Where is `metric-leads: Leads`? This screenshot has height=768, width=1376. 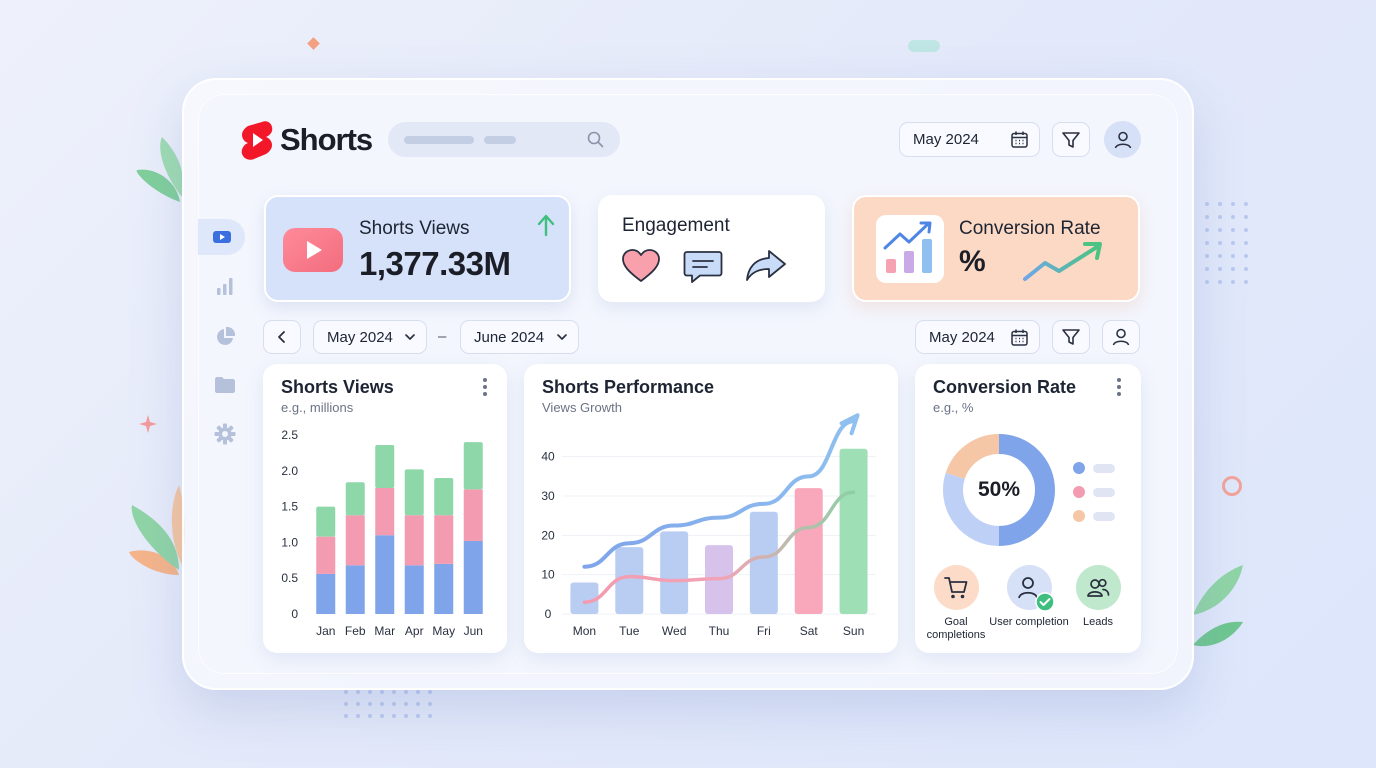 metric-leads: Leads is located at coordinates (1098, 597).